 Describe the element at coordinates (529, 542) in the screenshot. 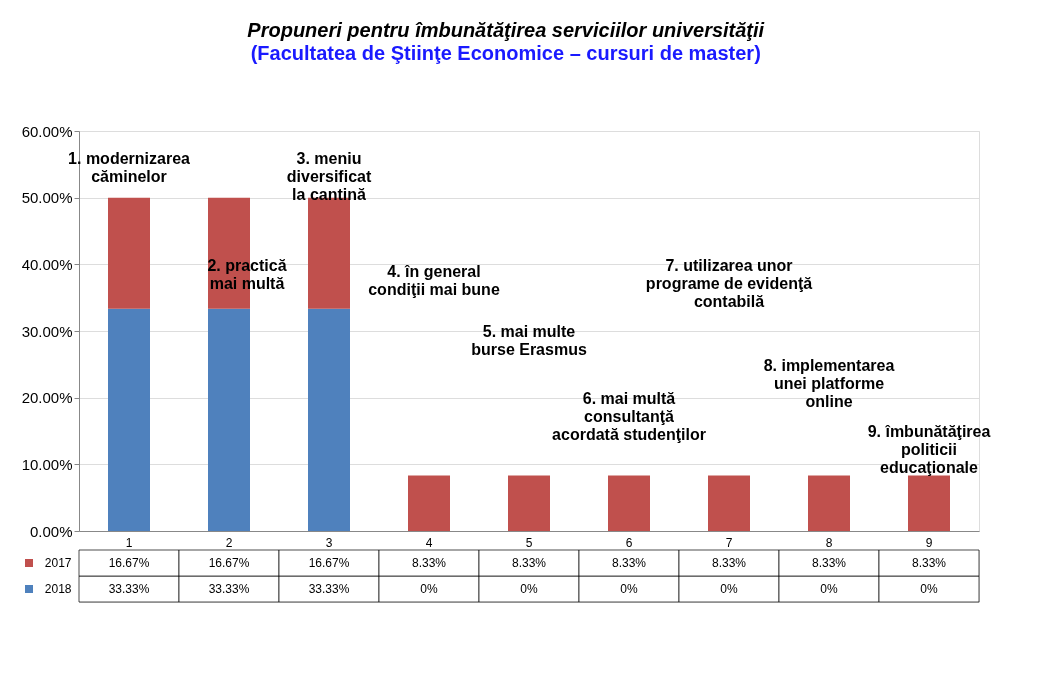

I see `x-tick-label: 5` at that location.